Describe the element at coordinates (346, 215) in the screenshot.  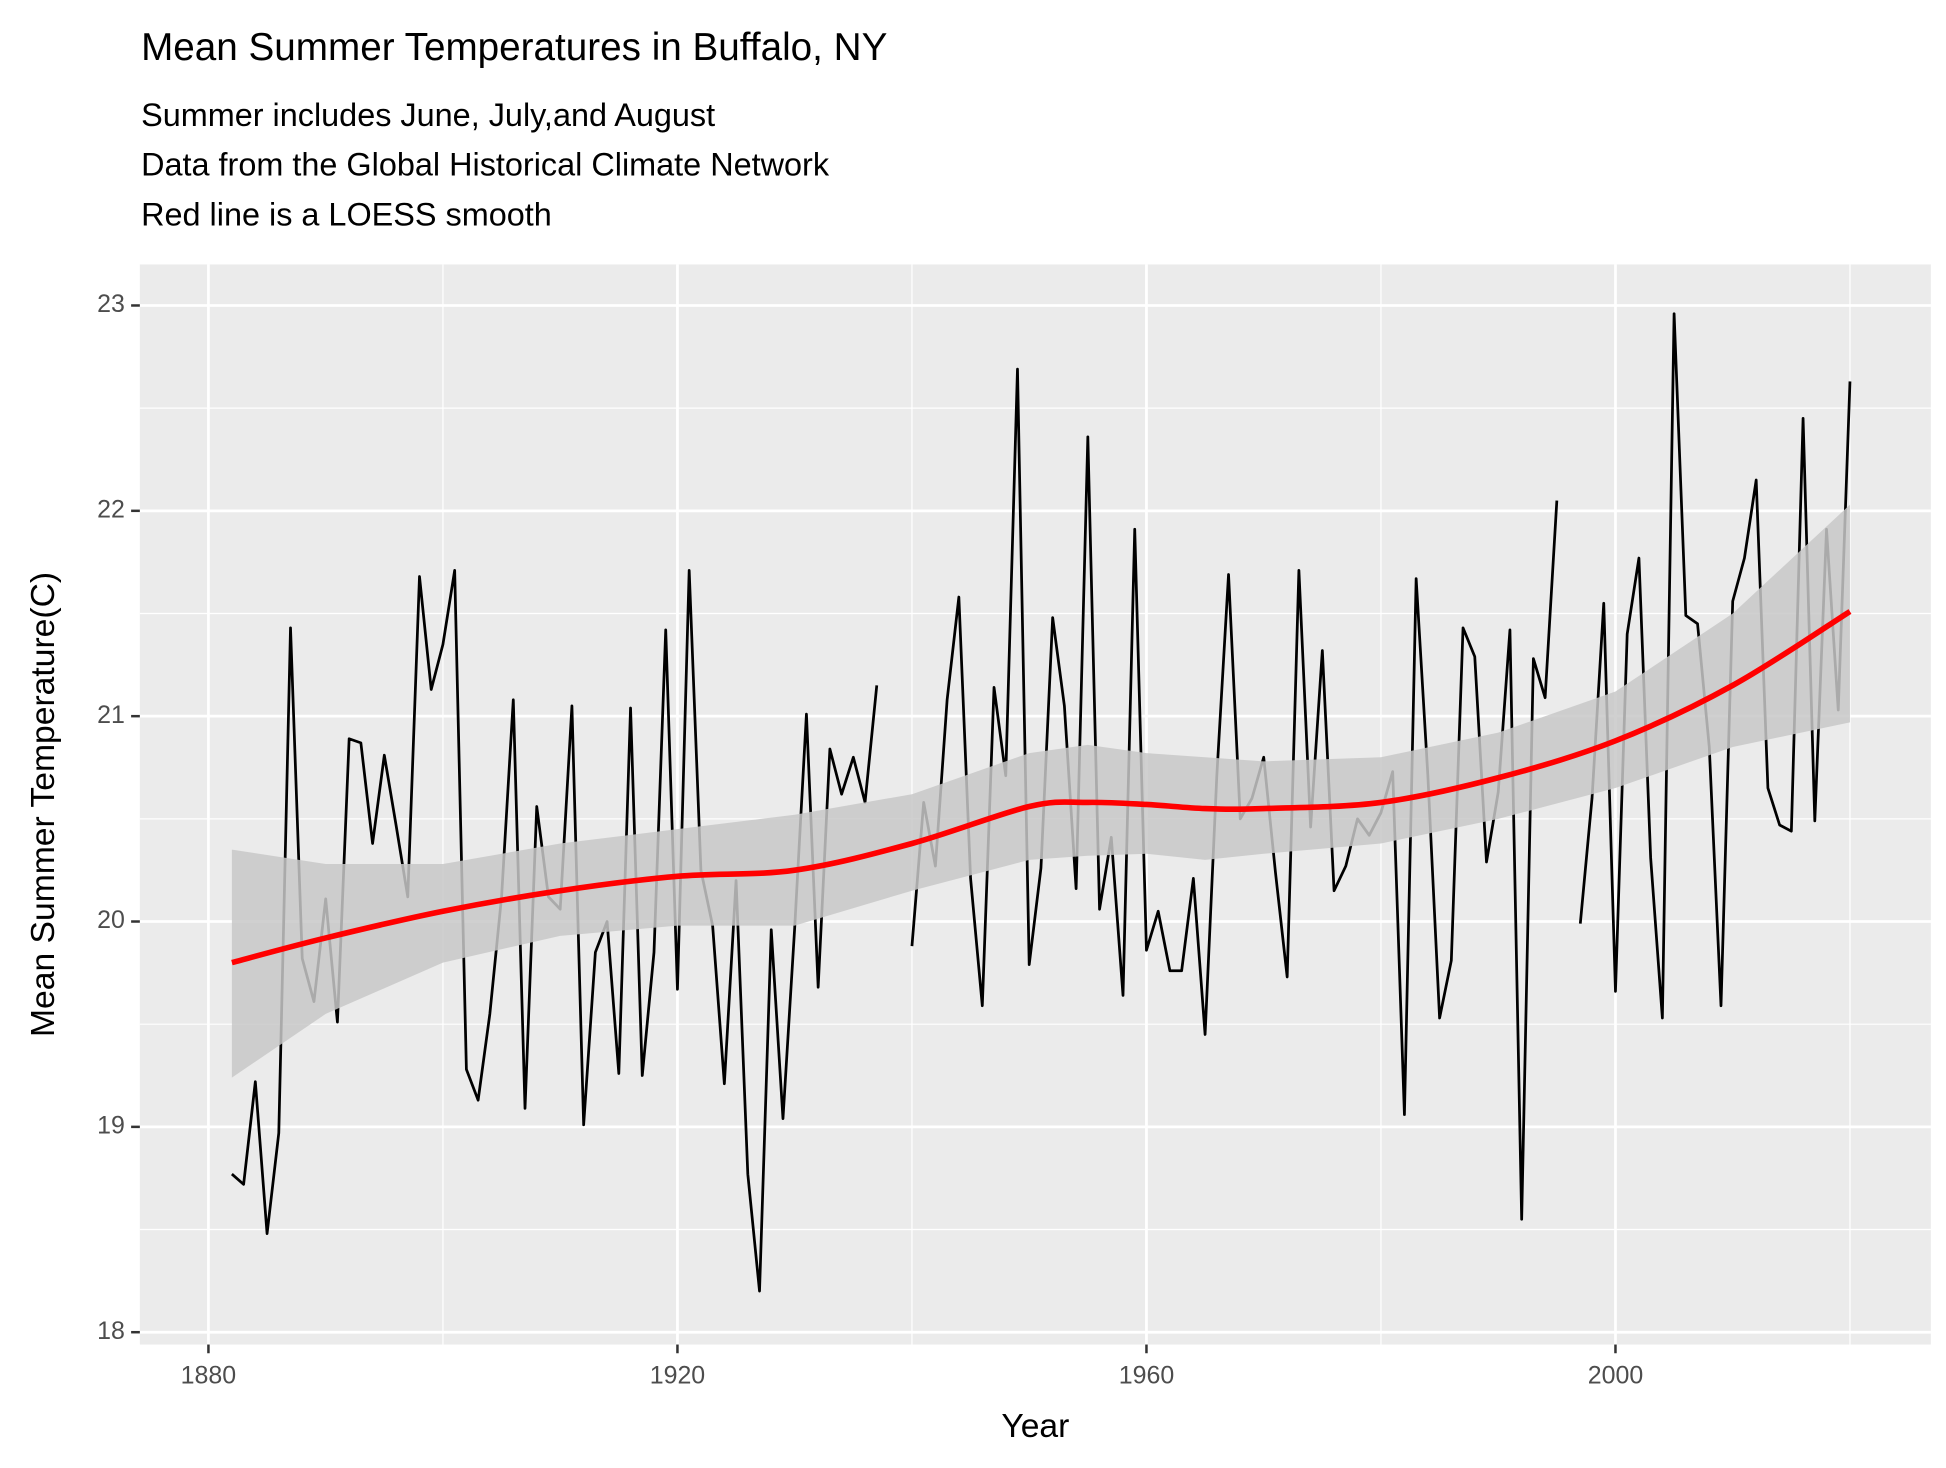
I see `chart-subtitle: Red line is a LOESS smooth` at that location.